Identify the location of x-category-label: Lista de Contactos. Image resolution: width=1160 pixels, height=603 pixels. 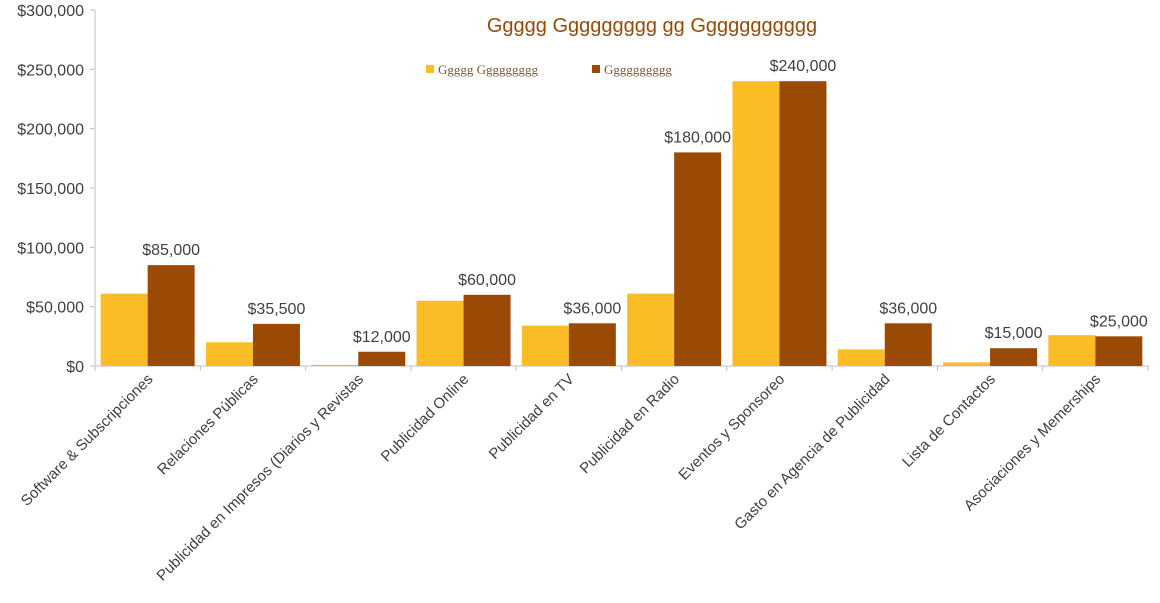
(949, 421).